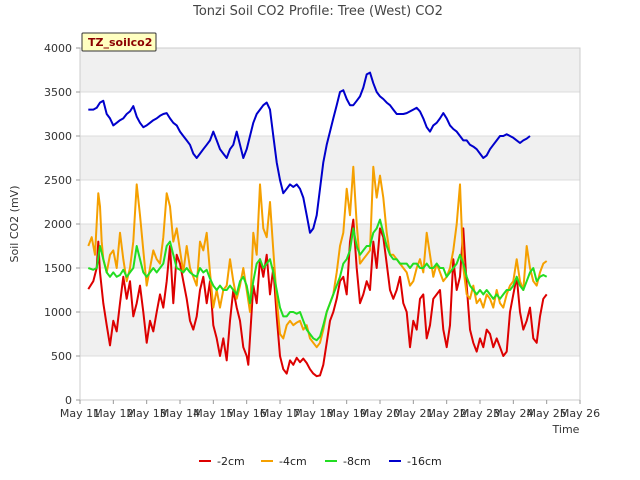 This screenshot has width=640, height=480. I want to click on x-tick-label: May 11, so click(80, 413).